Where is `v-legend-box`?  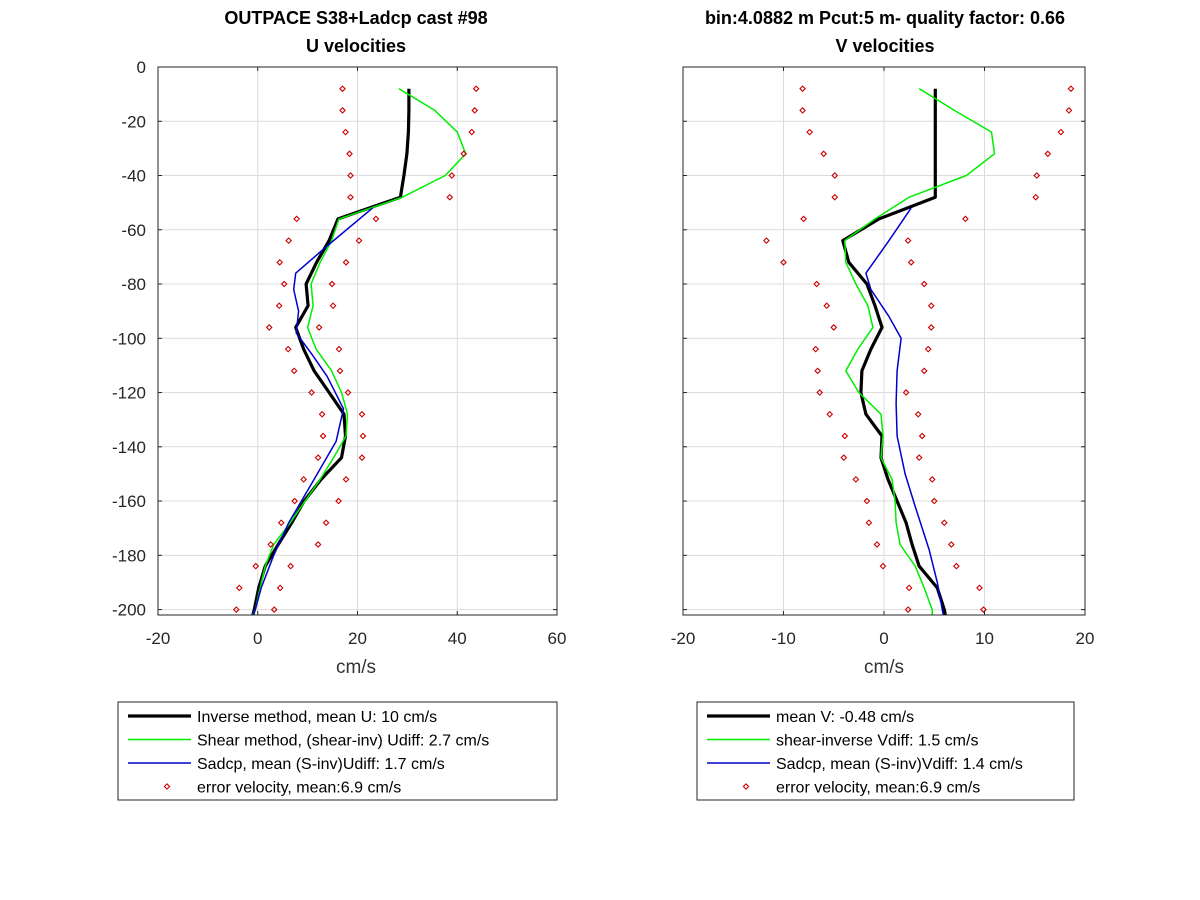 v-legend-box is located at coordinates (885, 751).